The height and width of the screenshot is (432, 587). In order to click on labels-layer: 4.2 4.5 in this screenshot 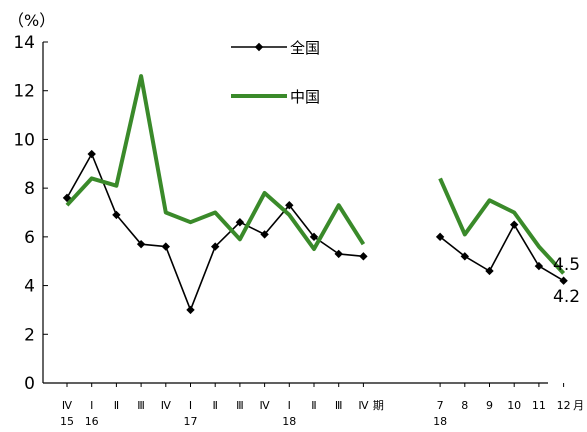, I will do `click(566, 281)`.